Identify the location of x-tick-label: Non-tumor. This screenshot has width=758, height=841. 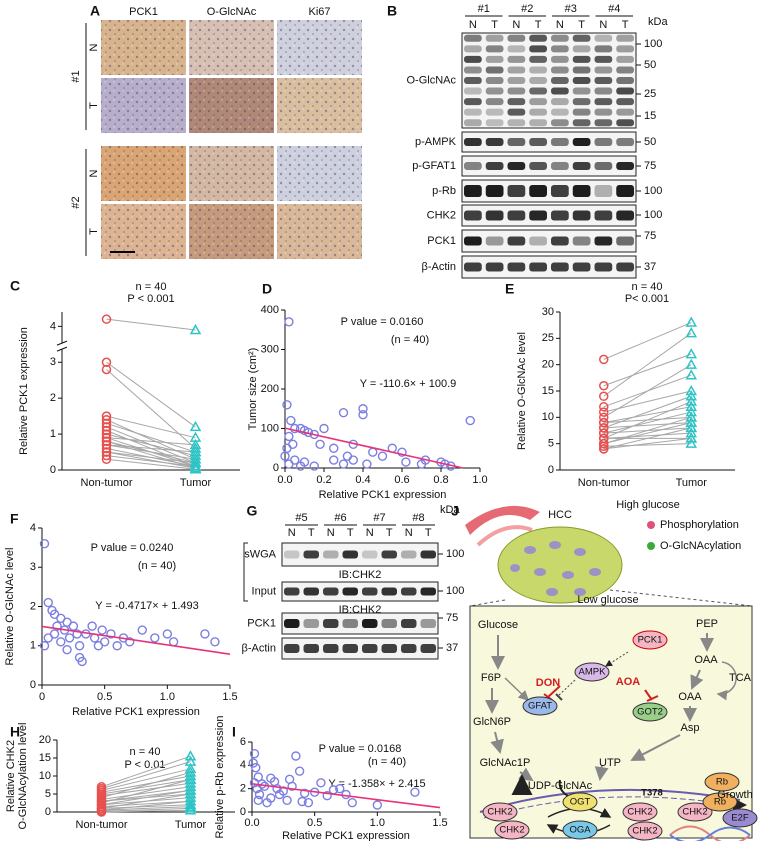
(604, 483).